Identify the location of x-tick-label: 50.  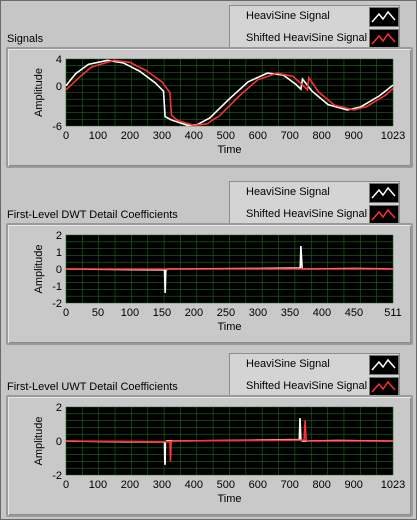
(98, 313).